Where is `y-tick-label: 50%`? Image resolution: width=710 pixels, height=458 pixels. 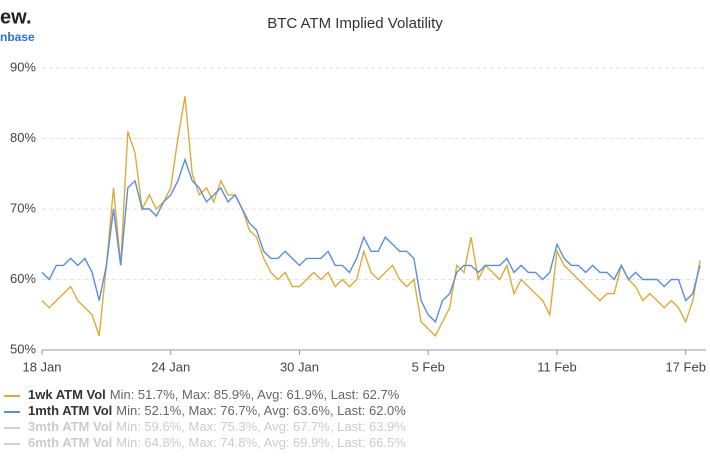
y-tick-label: 50% is located at coordinates (23, 348).